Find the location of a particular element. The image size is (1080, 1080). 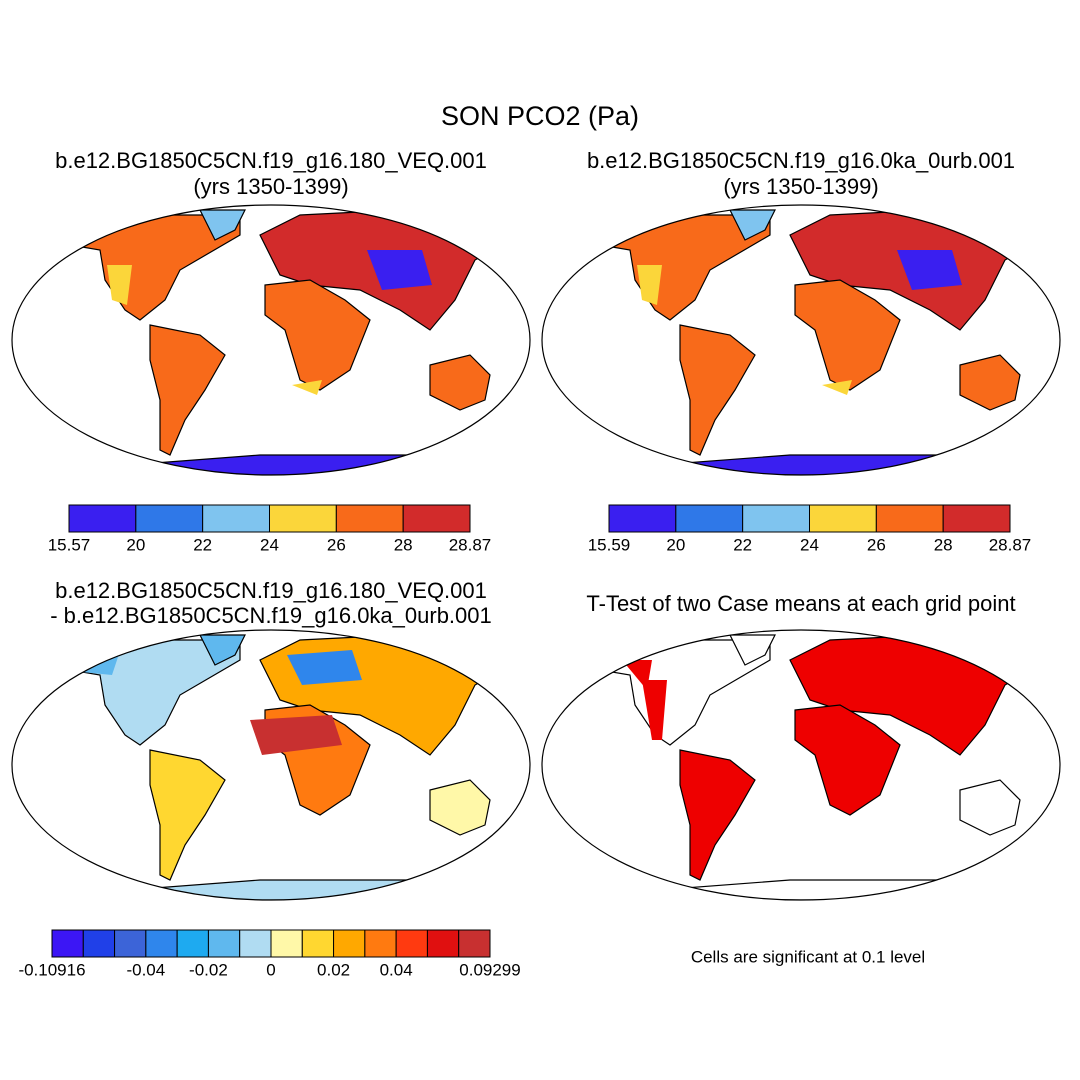

note: Cells are significant at 0.1 level is located at coordinates (808, 956).